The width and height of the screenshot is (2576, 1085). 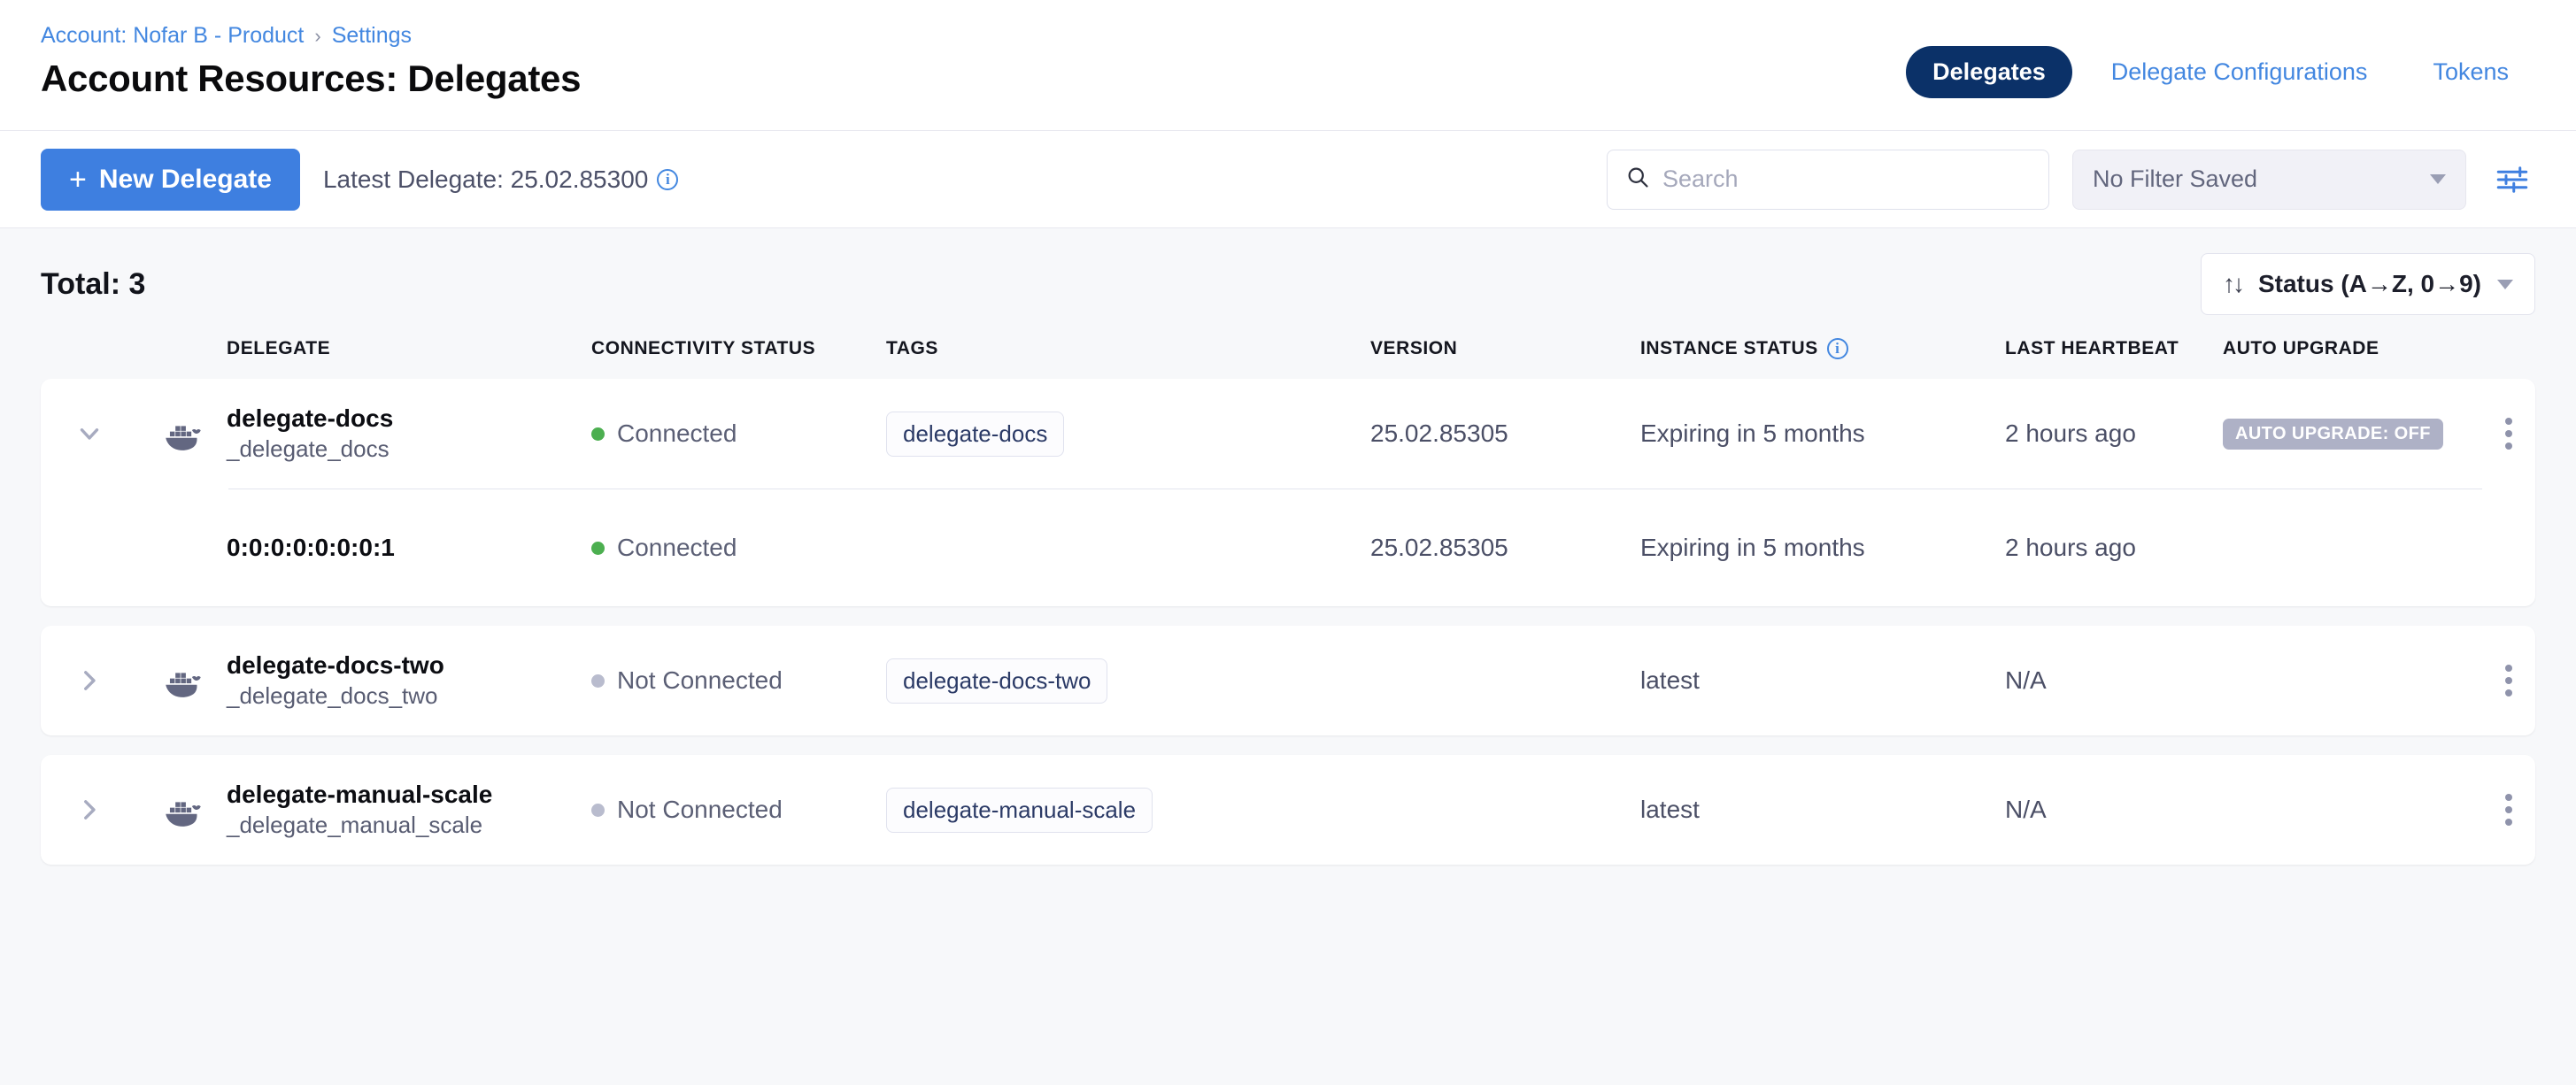 I want to click on tag-chip: delegate-docs, so click(x=975, y=434).